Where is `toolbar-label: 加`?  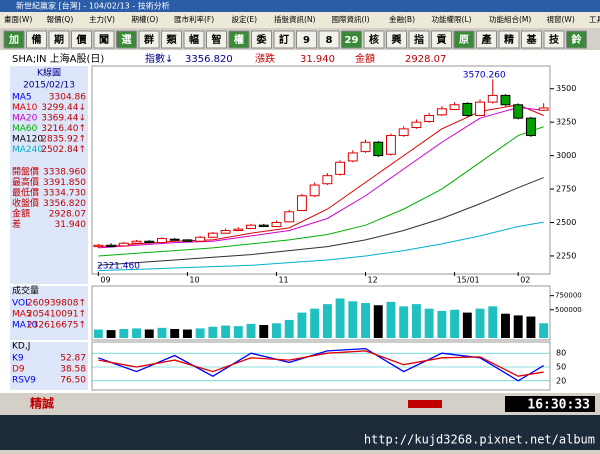
toolbar-label: 加 is located at coordinates (13, 39).